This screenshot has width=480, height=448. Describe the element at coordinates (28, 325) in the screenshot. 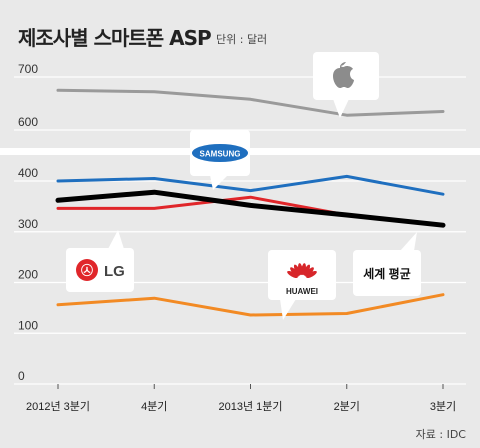

I see `y-tick-label-100: 100` at that location.